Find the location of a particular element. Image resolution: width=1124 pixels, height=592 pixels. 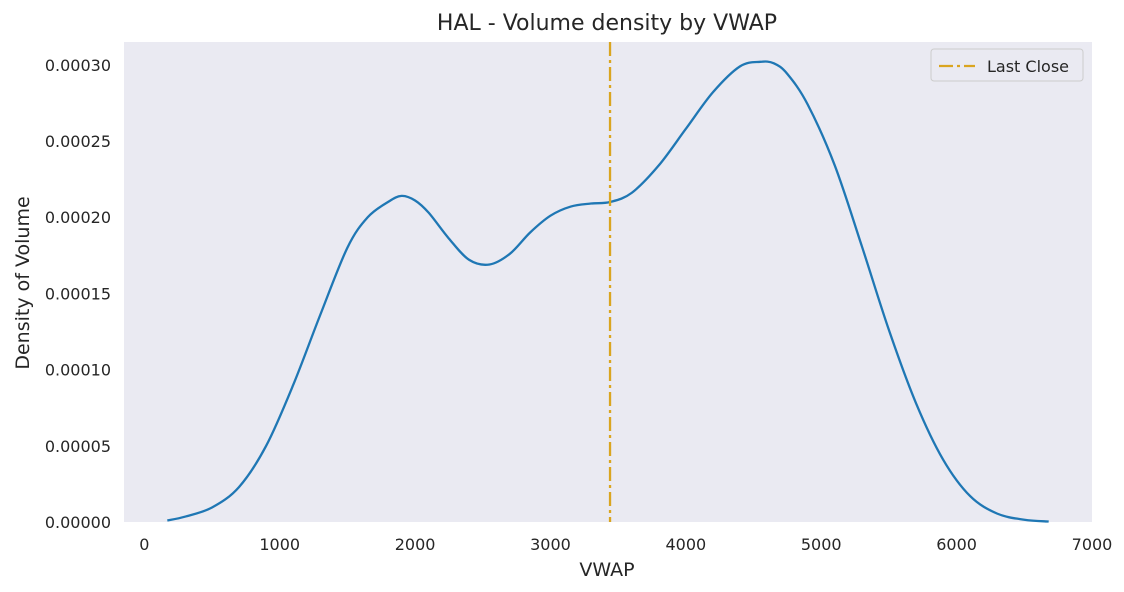

x-axis-ticks: 0 1000 2000 3000 4000 5000 6000 7000 is located at coordinates (625, 544).